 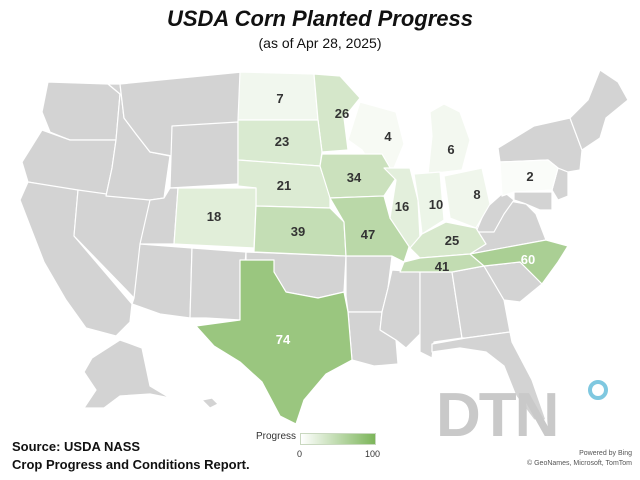 I want to click on state-label-IN: 10, so click(x=436, y=204).